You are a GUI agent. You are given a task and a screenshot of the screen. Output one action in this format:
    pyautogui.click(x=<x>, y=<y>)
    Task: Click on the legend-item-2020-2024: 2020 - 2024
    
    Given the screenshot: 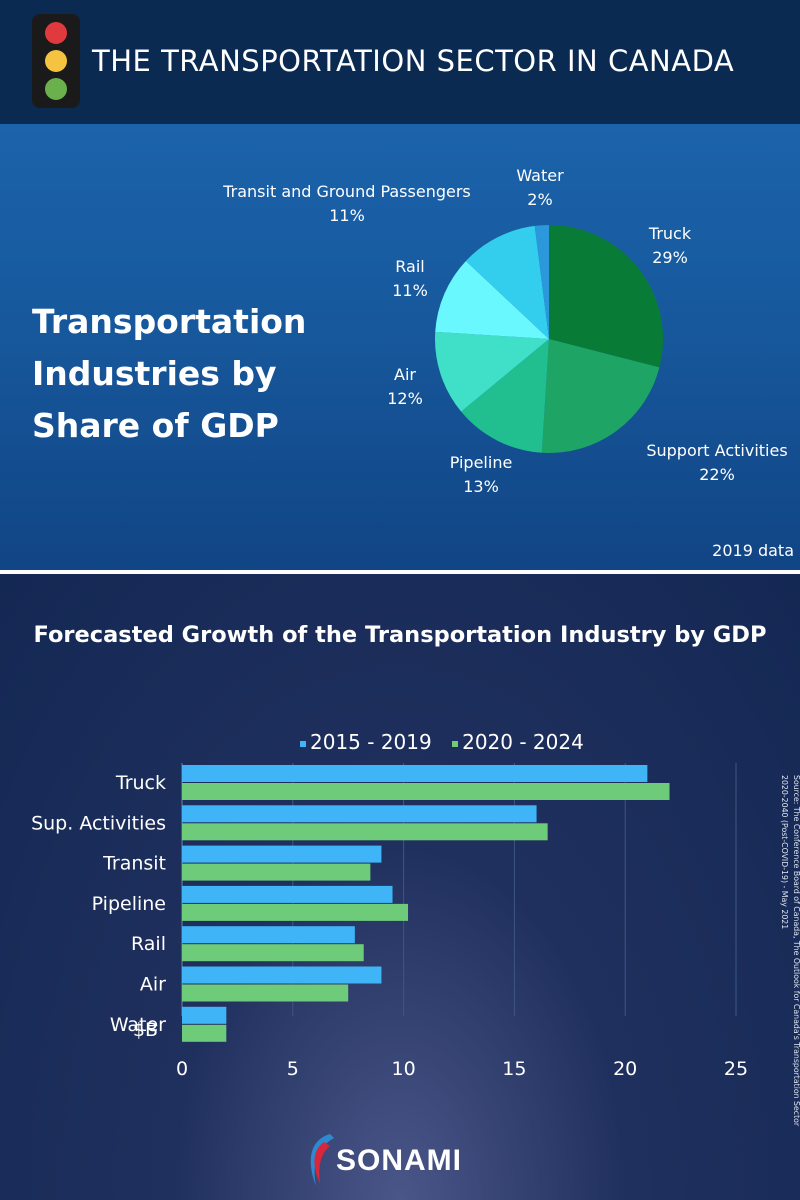 What is the action you would take?
    pyautogui.click(x=518, y=742)
    